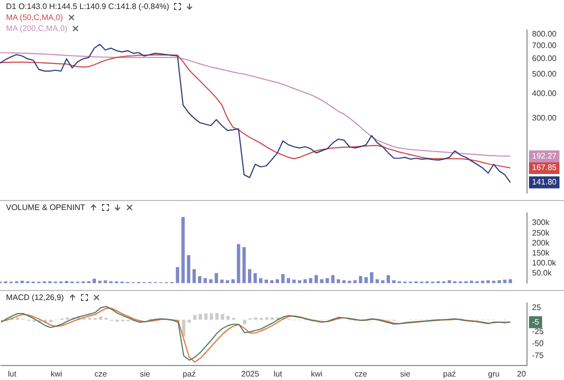  Describe the element at coordinates (545, 263) in the screenshot. I see `y-tick-label: 100.0k` at that location.